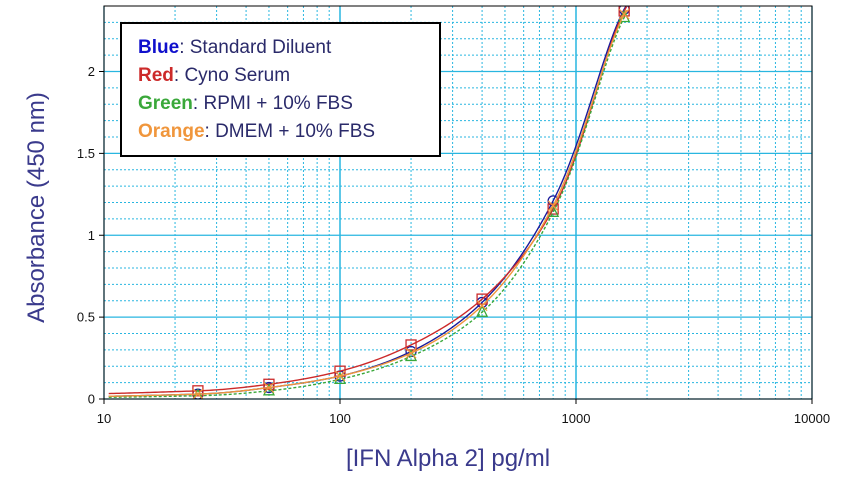  What do you see at coordinates (165, 103) in the screenshot?
I see `legend-key: Green` at bounding box center [165, 103].